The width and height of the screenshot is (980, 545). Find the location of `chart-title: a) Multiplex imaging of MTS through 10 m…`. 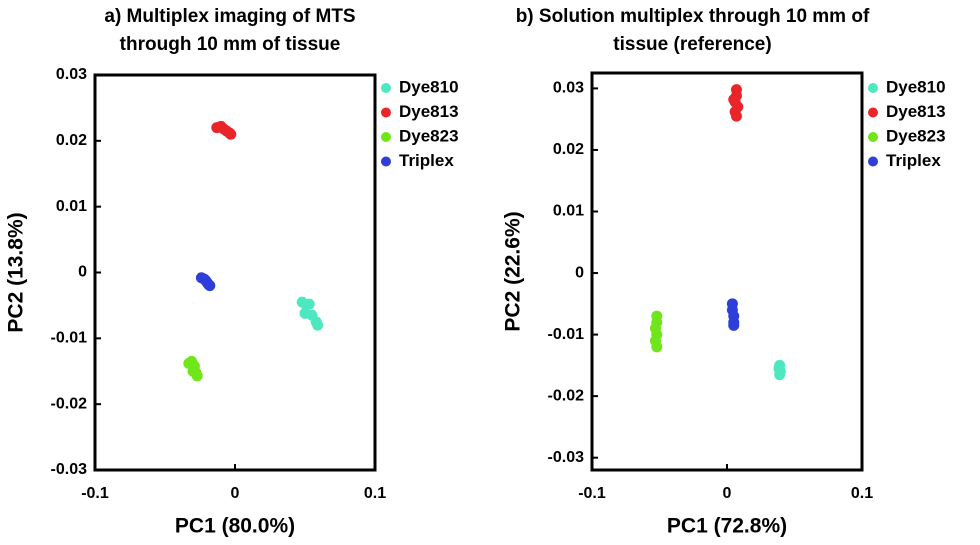

chart-title: a) Multiplex imaging of MTS through 10 m… is located at coordinates (230, 30).